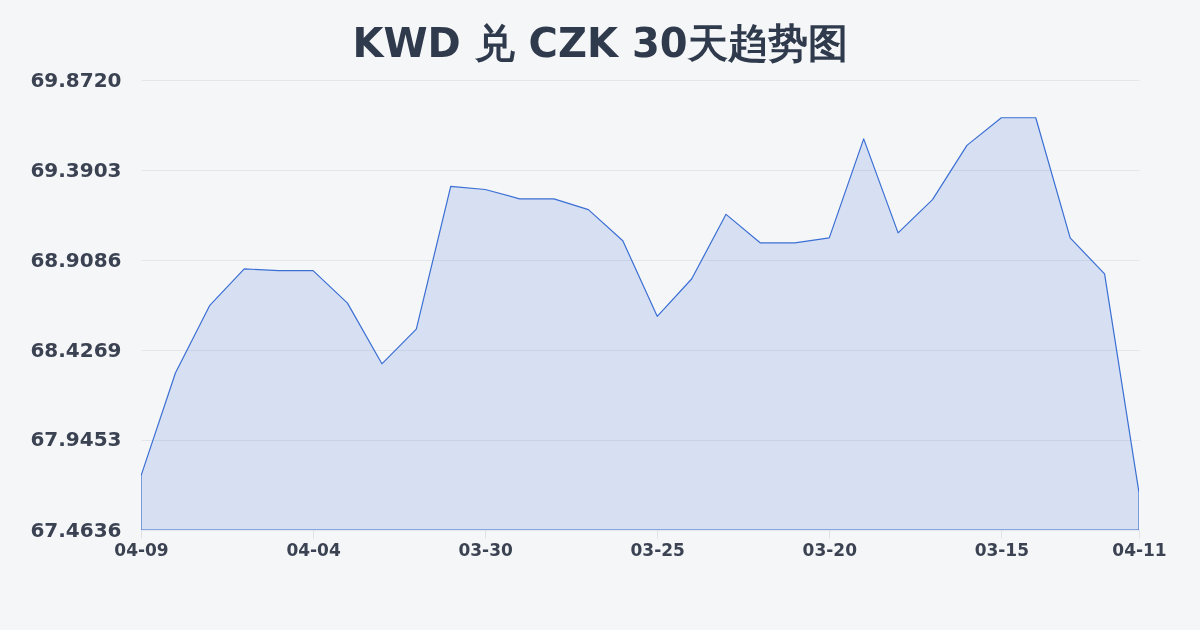 The width and height of the screenshot is (1200, 630). What do you see at coordinates (600, 43) in the screenshot?
I see `chart-title: KWD 兑 CZK 30天趋势图` at bounding box center [600, 43].